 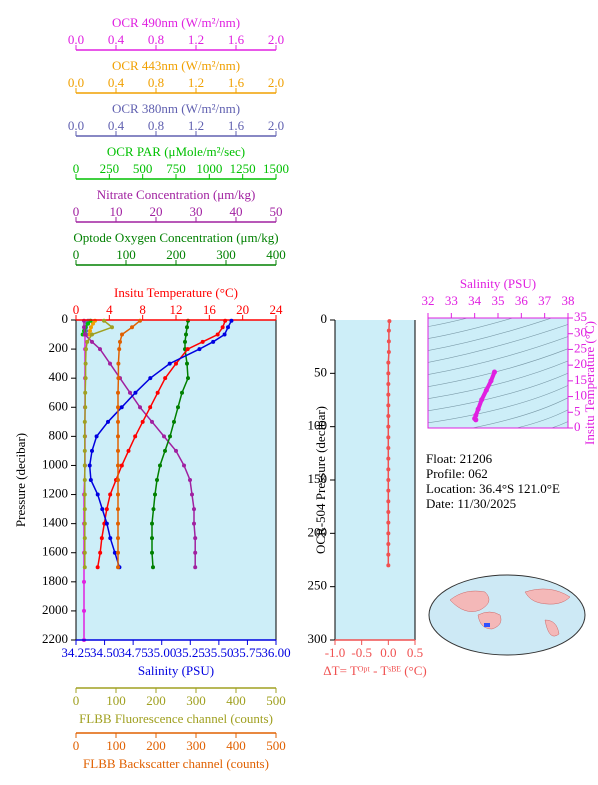 I want to click on x-tick-label: 50, so click(x=276, y=211).